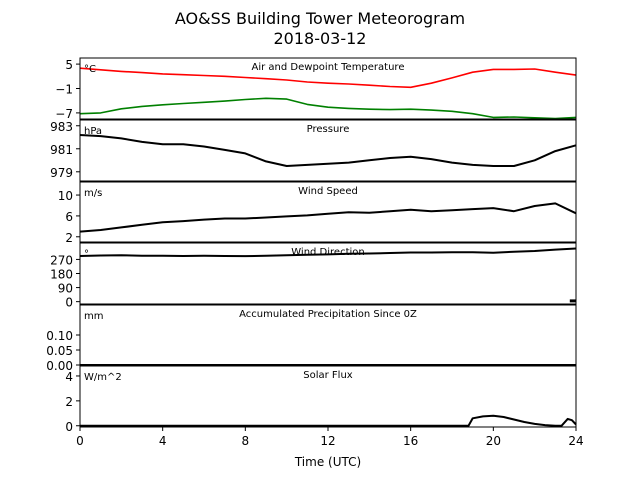  I want to click on pressure-frame, so click(328, 150).